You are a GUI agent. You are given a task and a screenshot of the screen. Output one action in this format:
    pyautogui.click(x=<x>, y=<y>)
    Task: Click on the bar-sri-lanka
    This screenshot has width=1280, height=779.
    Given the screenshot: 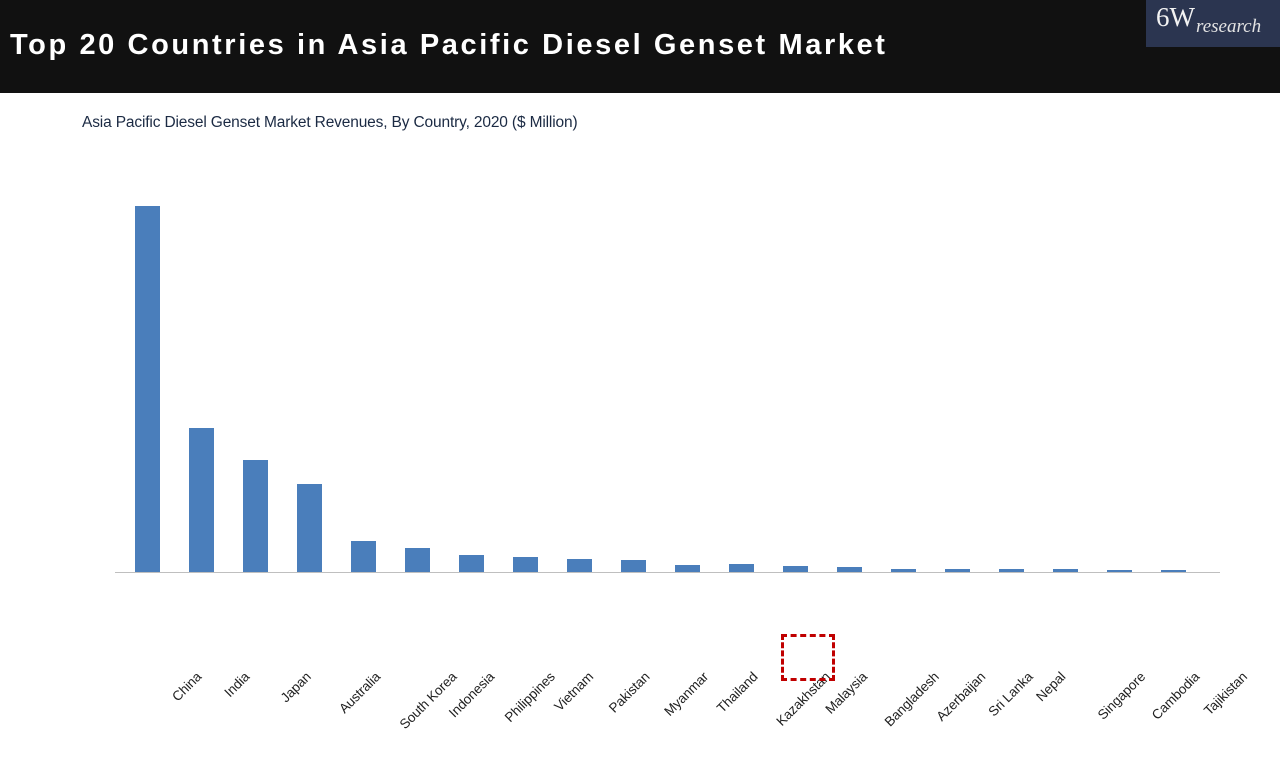 What is the action you would take?
    pyautogui.click(x=957, y=570)
    